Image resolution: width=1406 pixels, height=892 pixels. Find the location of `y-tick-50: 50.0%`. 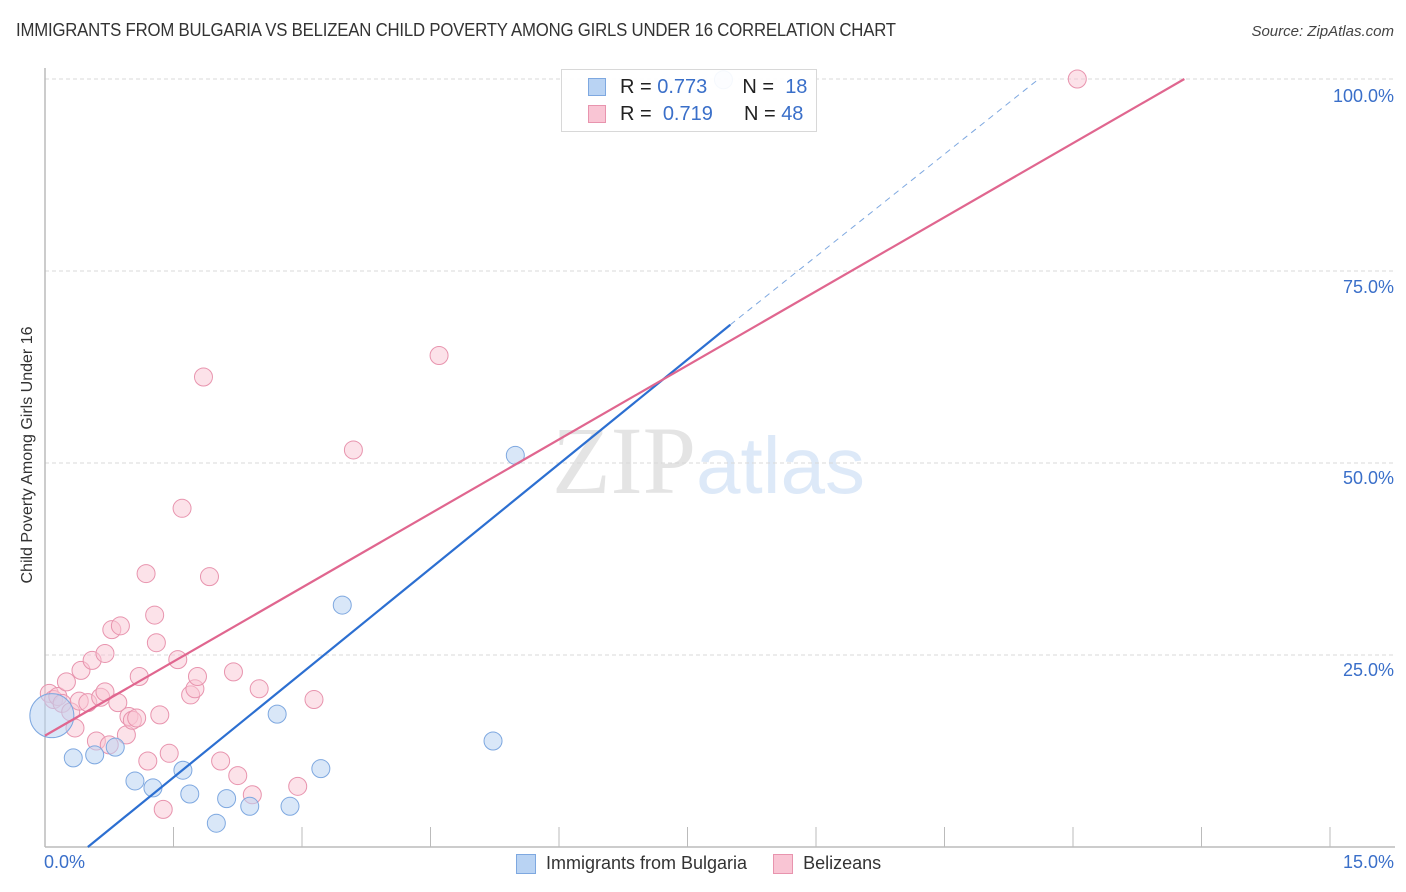

y-tick-50: 50.0% is located at coordinates (1368, 478).